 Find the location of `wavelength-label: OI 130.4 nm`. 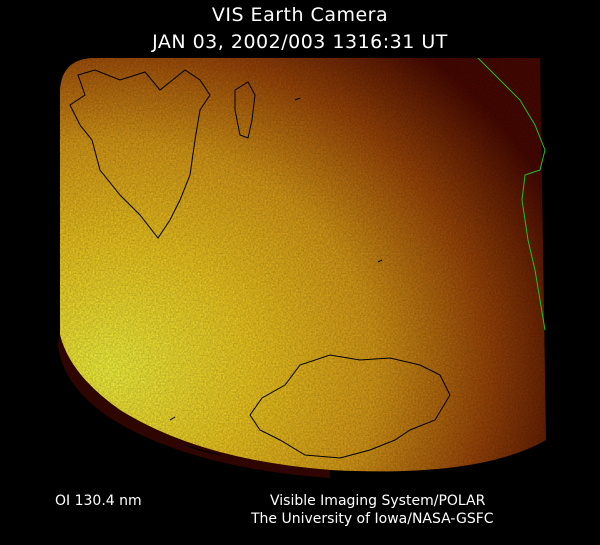

wavelength-label: OI 130.4 nm is located at coordinates (98, 501).